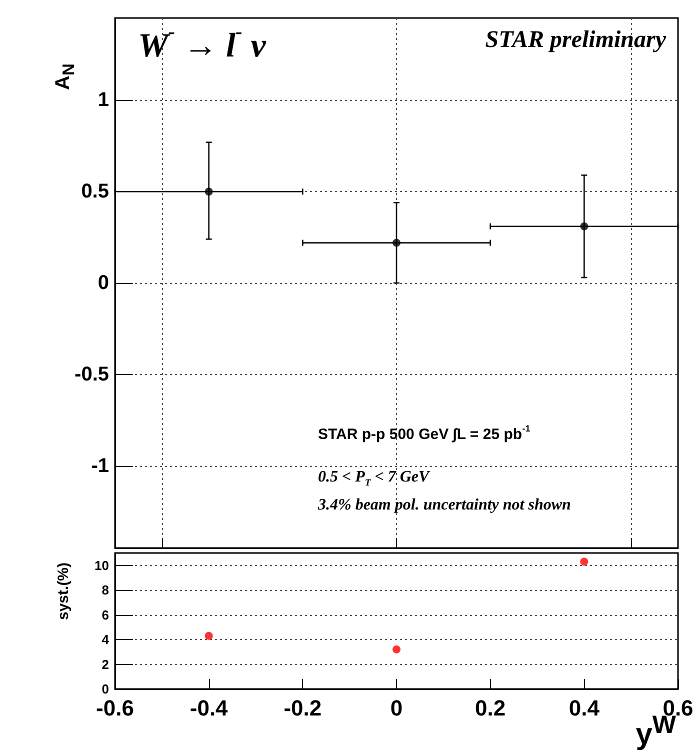 This screenshot has width=698, height=750. I want to click on y-tick-label: -1, so click(100, 465).